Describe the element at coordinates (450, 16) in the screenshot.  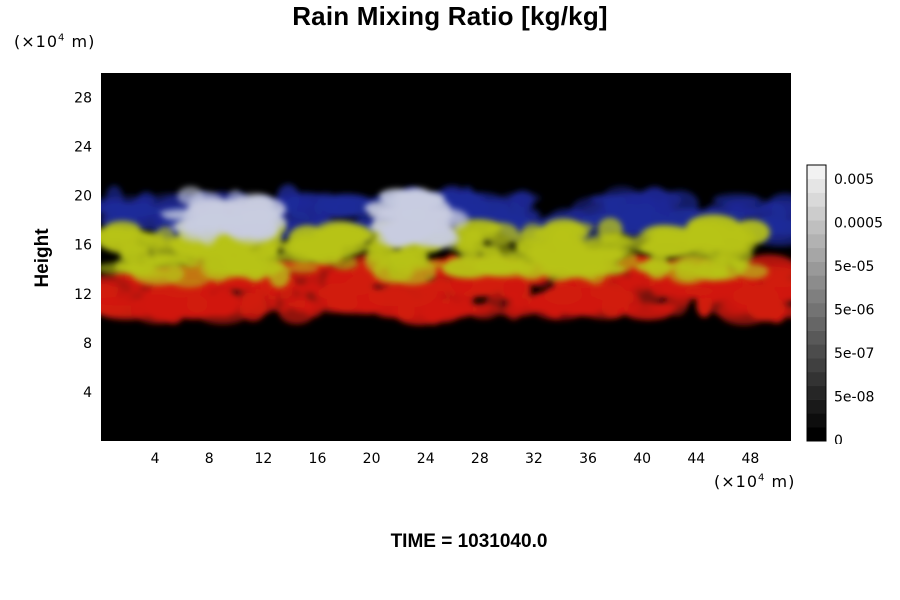
I see `chart-title: Rain Mixing Ratio [kg/kg]` at that location.